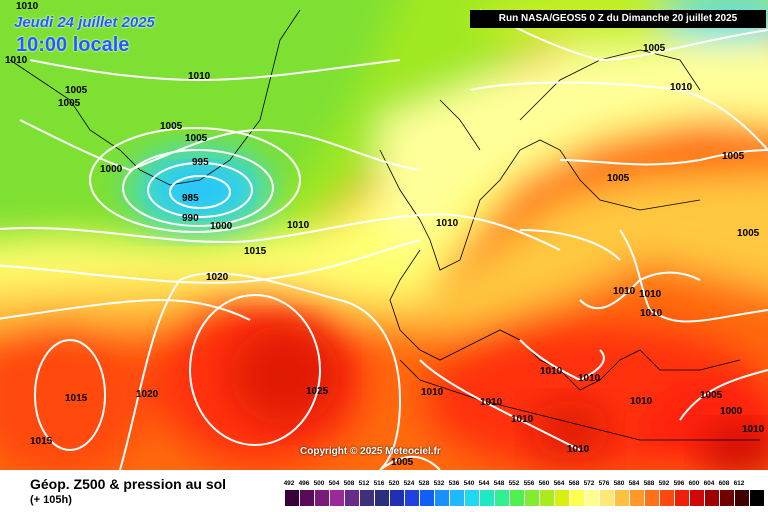  Describe the element at coordinates (289, 483) in the screenshot. I see `color-scale-label: 492` at that location.